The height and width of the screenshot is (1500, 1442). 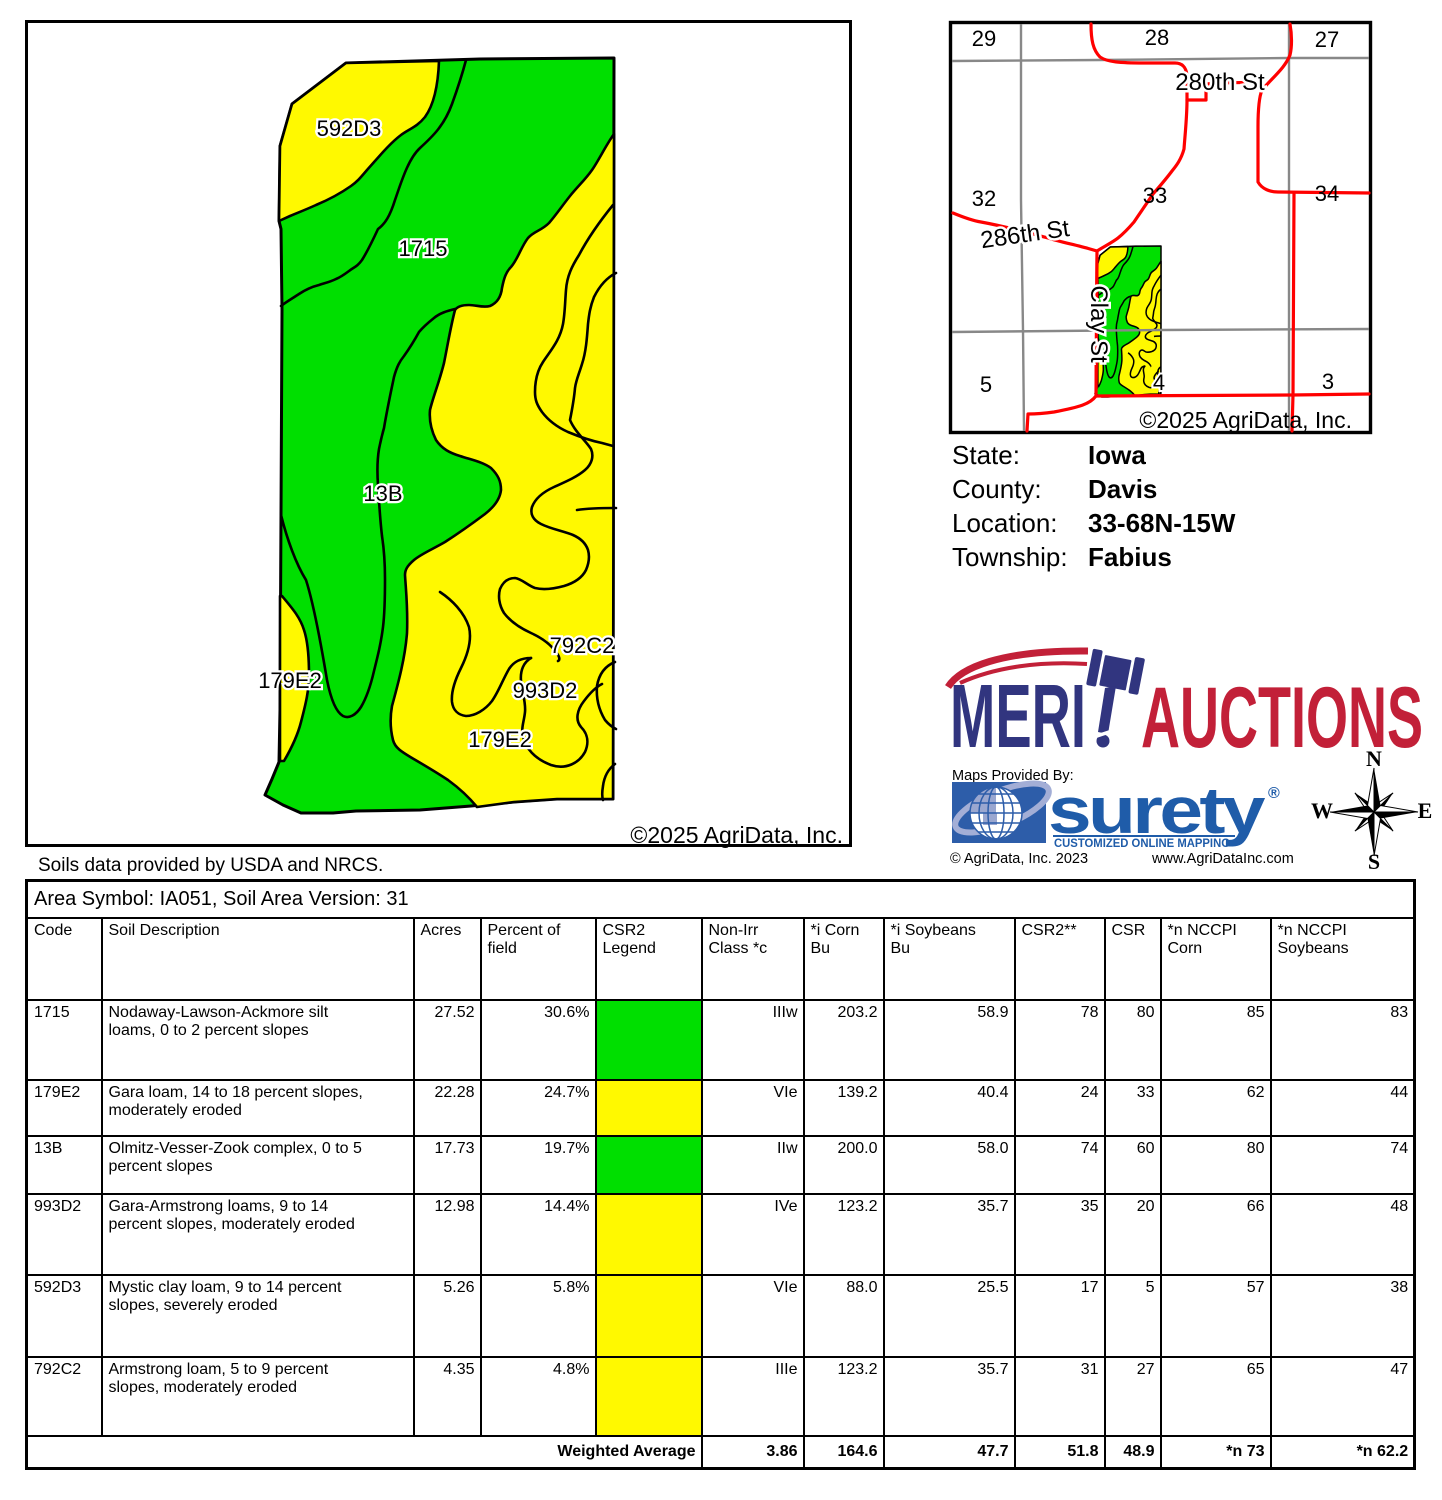 What do you see at coordinates (1374, 758) in the screenshot?
I see `svg-text: N` at bounding box center [1374, 758].